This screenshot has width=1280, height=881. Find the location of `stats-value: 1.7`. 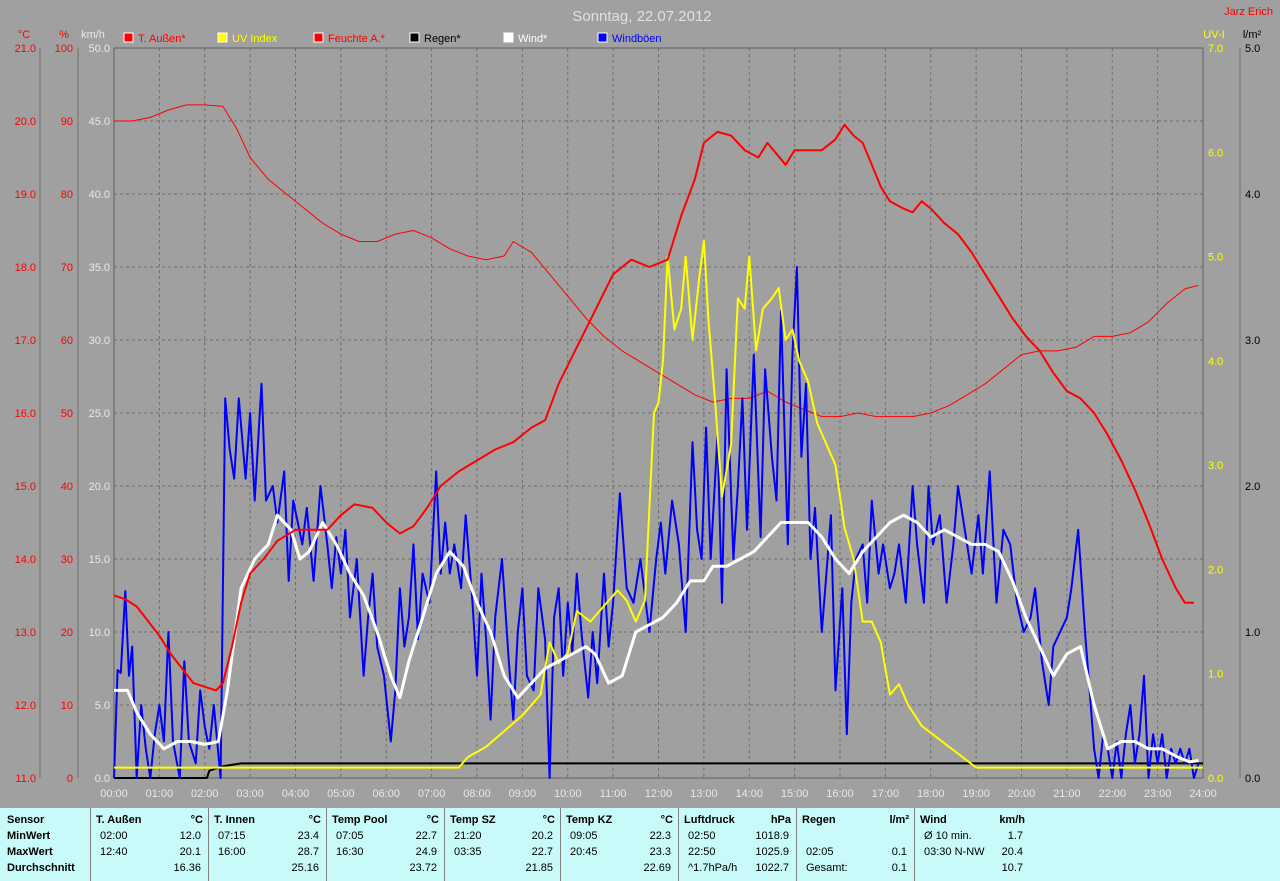

stats-value: 1.7 is located at coordinates (1015, 836).